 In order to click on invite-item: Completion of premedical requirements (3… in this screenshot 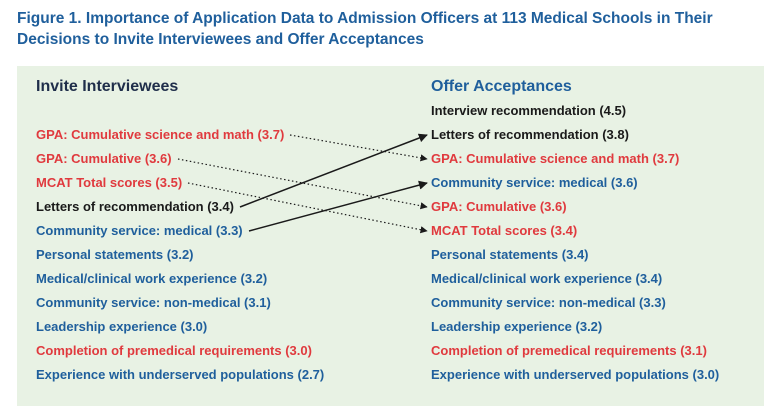, I will do `click(174, 350)`.